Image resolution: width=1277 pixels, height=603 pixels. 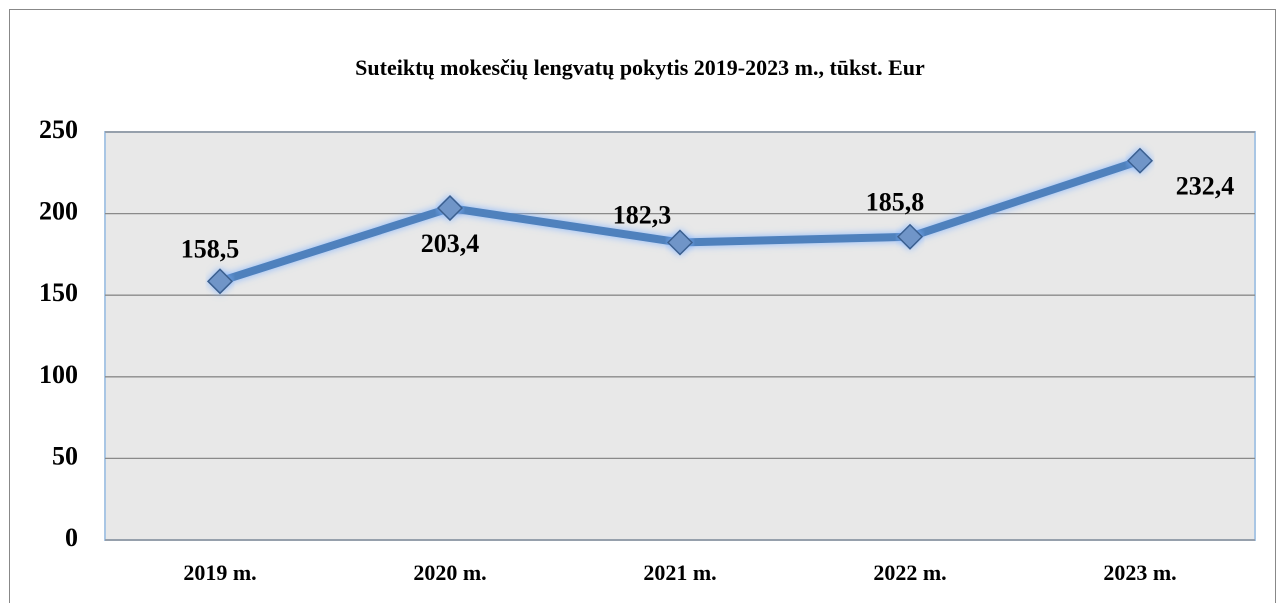 What do you see at coordinates (679, 572) in the screenshot?
I see `x-tick-label: 2021 m.` at bounding box center [679, 572].